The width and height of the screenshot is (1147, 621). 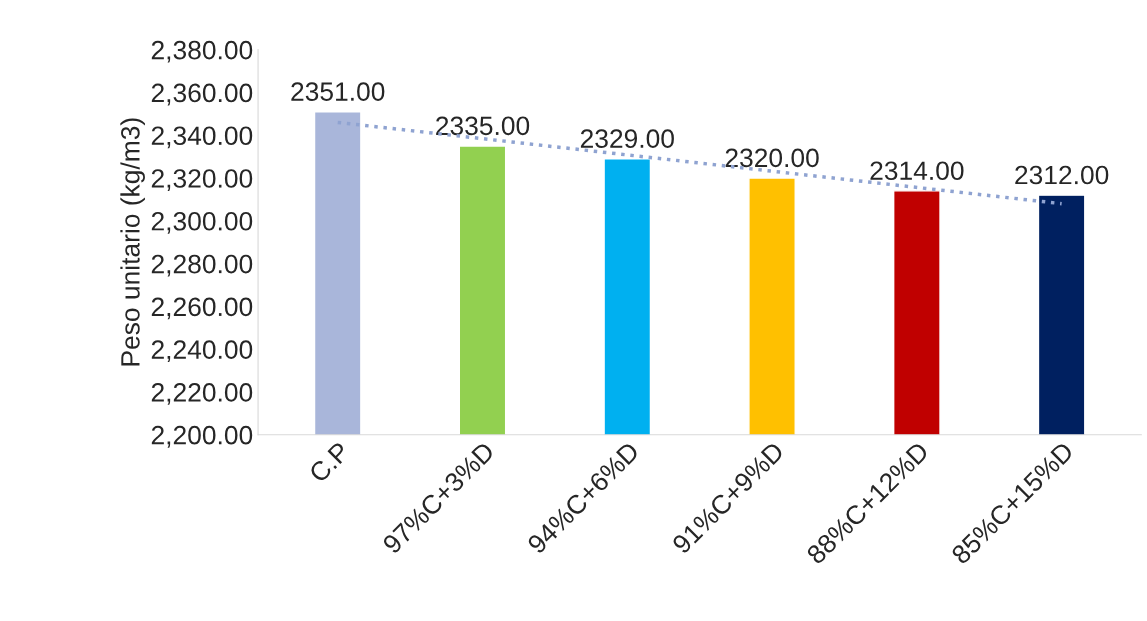 I want to click on data-label: 2329.00, so click(x=627, y=138).